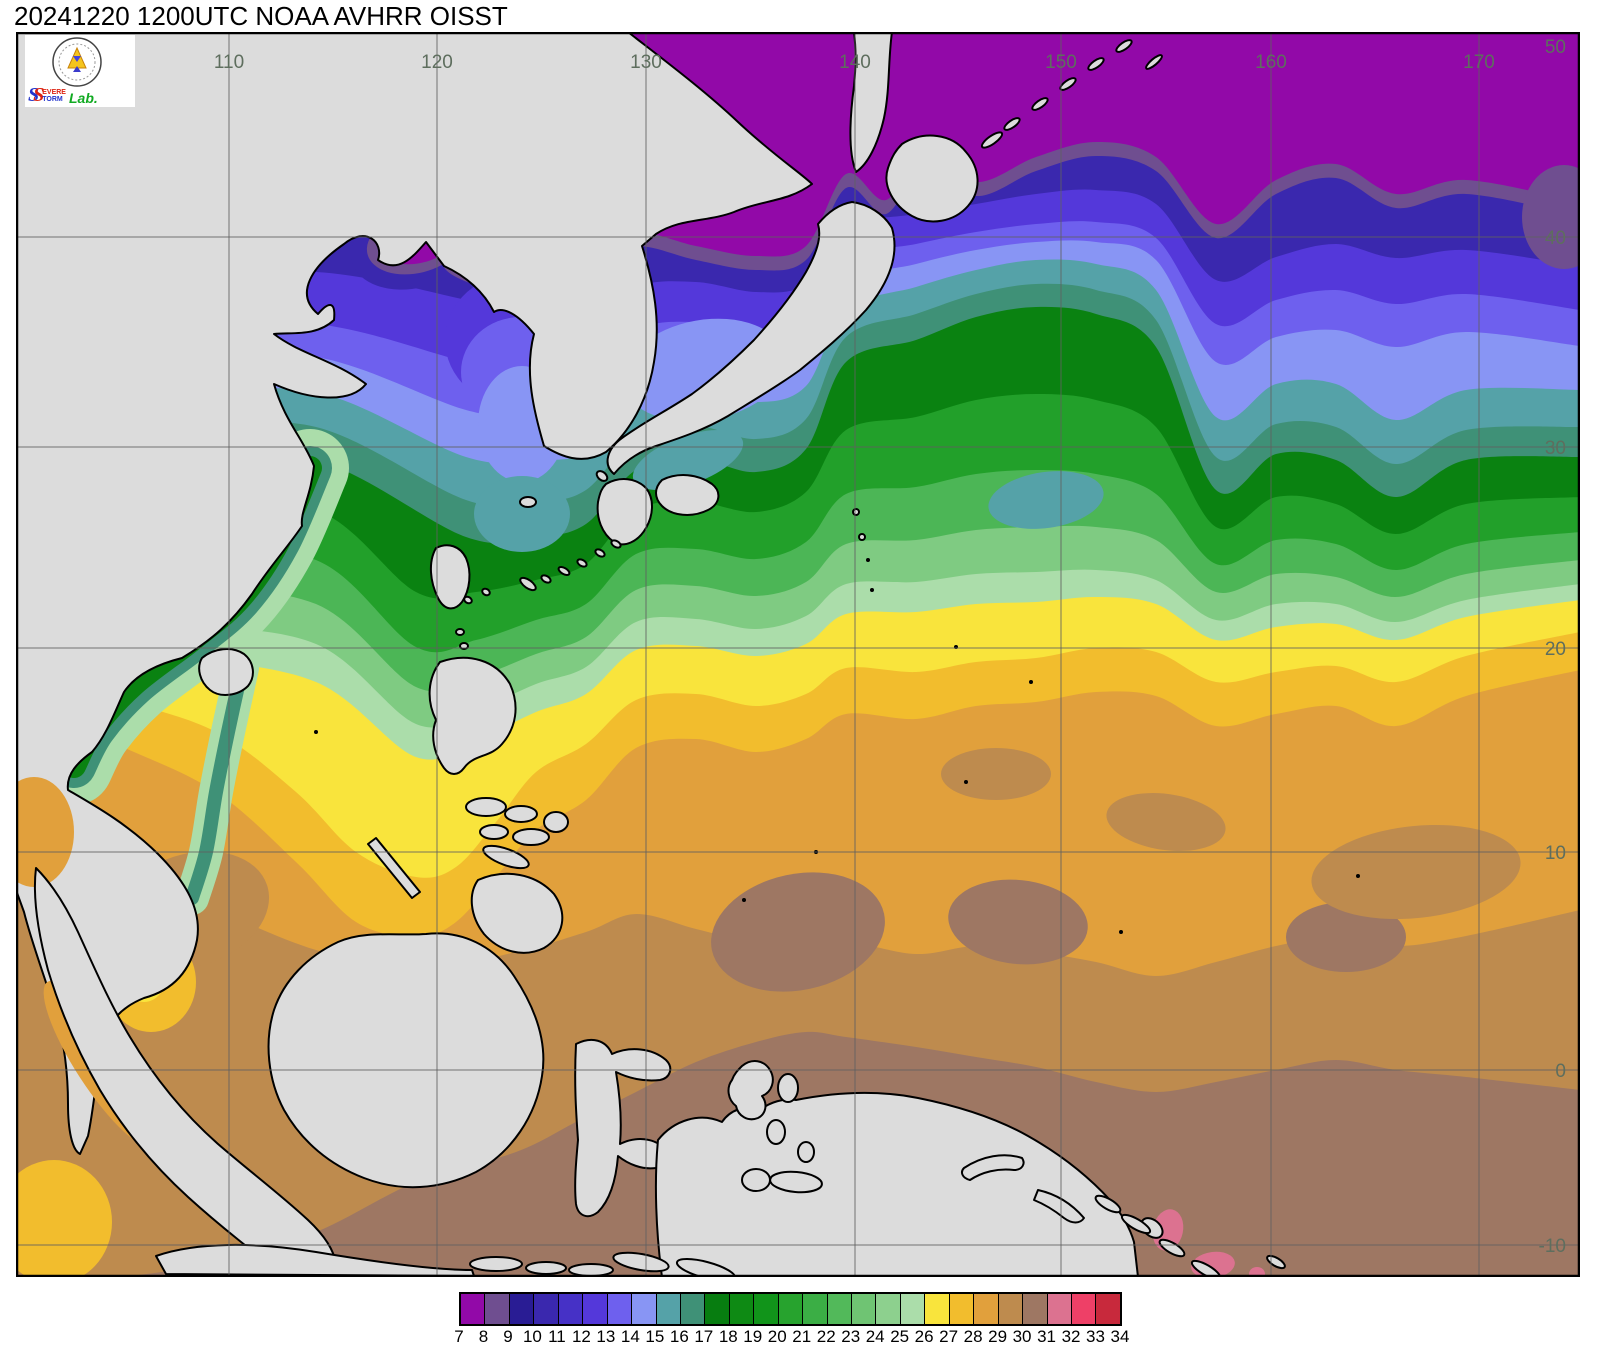  I want to click on logo-text: S S EVERE TORM Lab., so click(63, 95).